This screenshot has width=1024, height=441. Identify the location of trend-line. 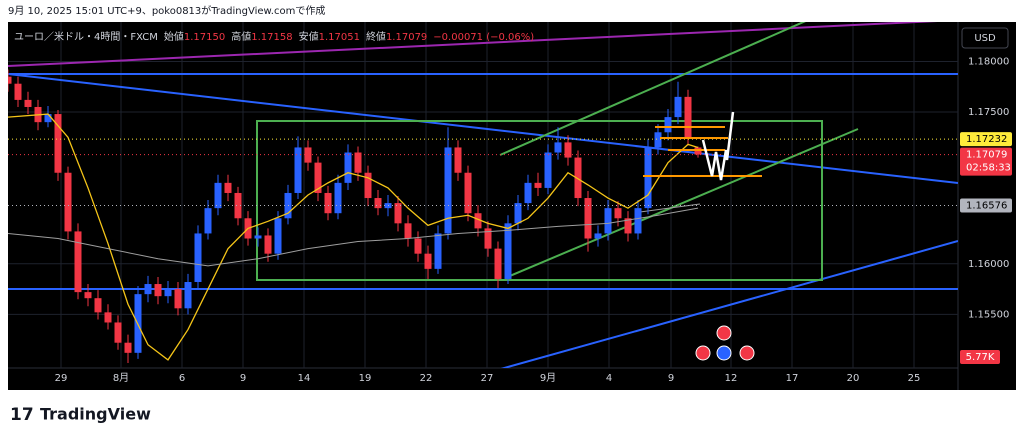
(670, 208).